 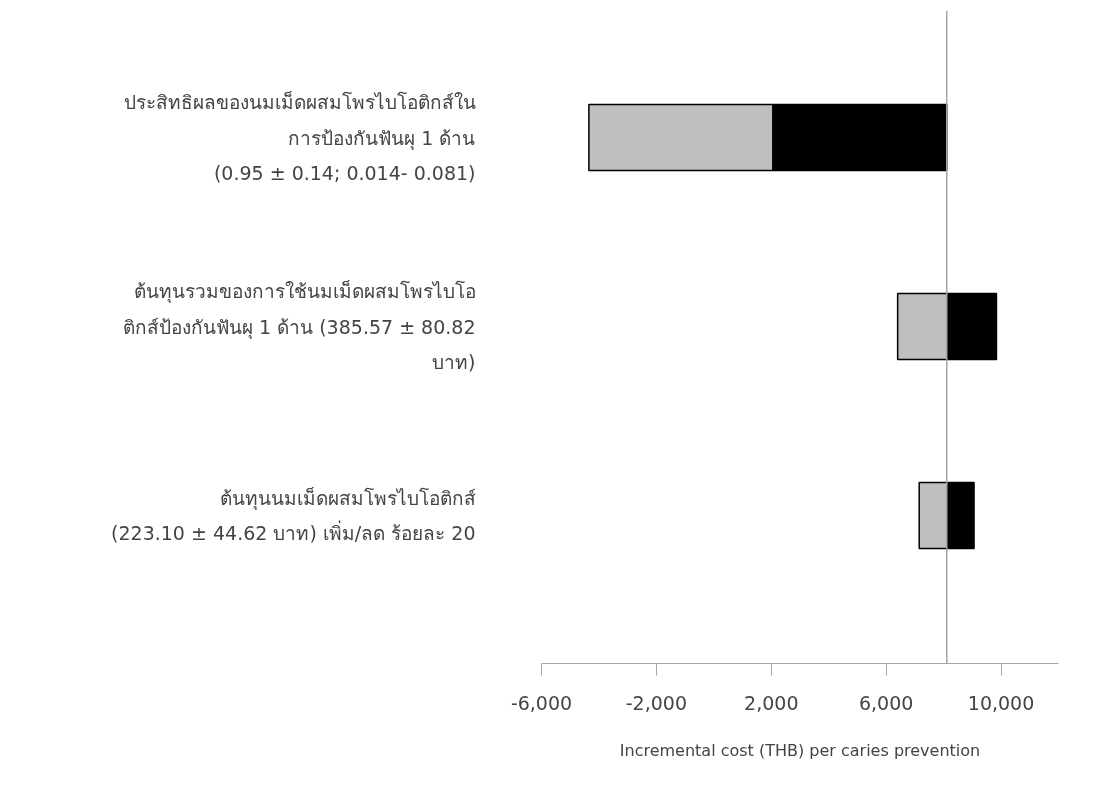 What do you see at coordinates (293, 515) in the screenshot?
I see `y-tick-label: ต้นทุนนมเม็ดผสมโพรไบโอติกส์ (223.10 ± 44.62 บาท) เพิ่ม/ลด ร้อยละ 20` at bounding box center [293, 515].